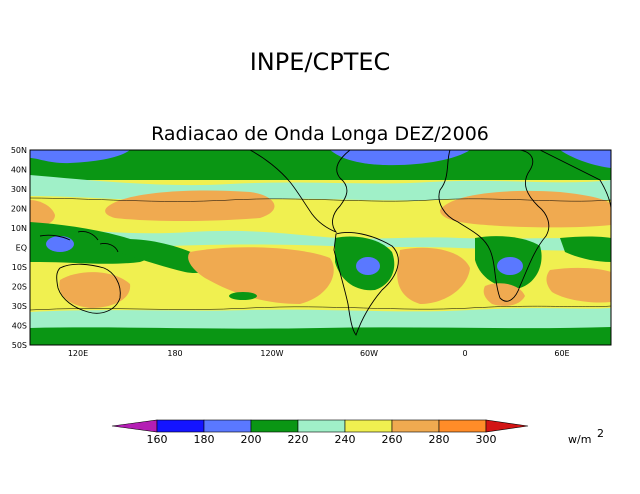  What do you see at coordinates (190, 205) in the screenshot?
I see `olr-orange-north-pacific` at bounding box center [190, 205].